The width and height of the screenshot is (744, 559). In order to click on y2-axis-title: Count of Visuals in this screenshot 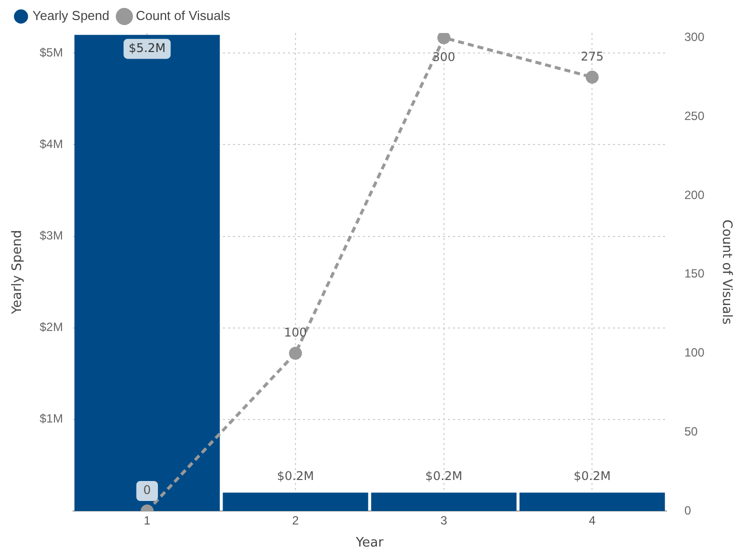, I will do `click(726, 272)`.